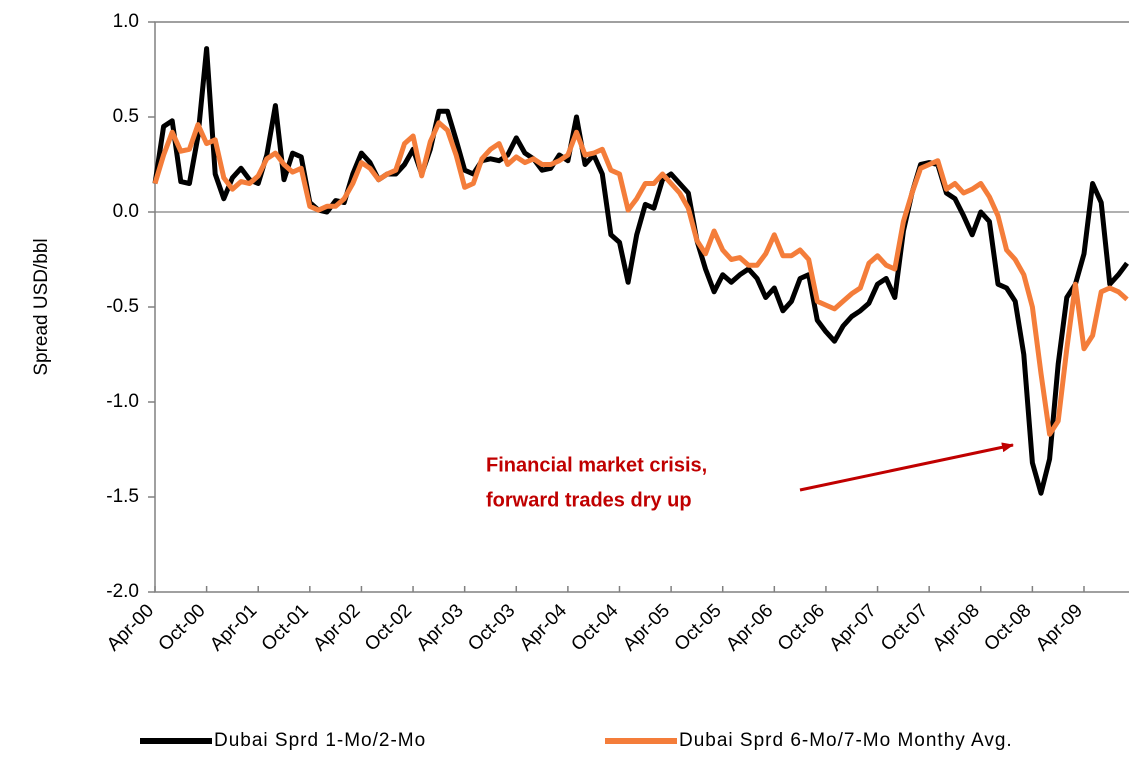 Image resolution: width=1129 pixels, height=760 pixels. Describe the element at coordinates (594, 627) in the screenshot. I see `x-tick-label: Oct-04` at that location.